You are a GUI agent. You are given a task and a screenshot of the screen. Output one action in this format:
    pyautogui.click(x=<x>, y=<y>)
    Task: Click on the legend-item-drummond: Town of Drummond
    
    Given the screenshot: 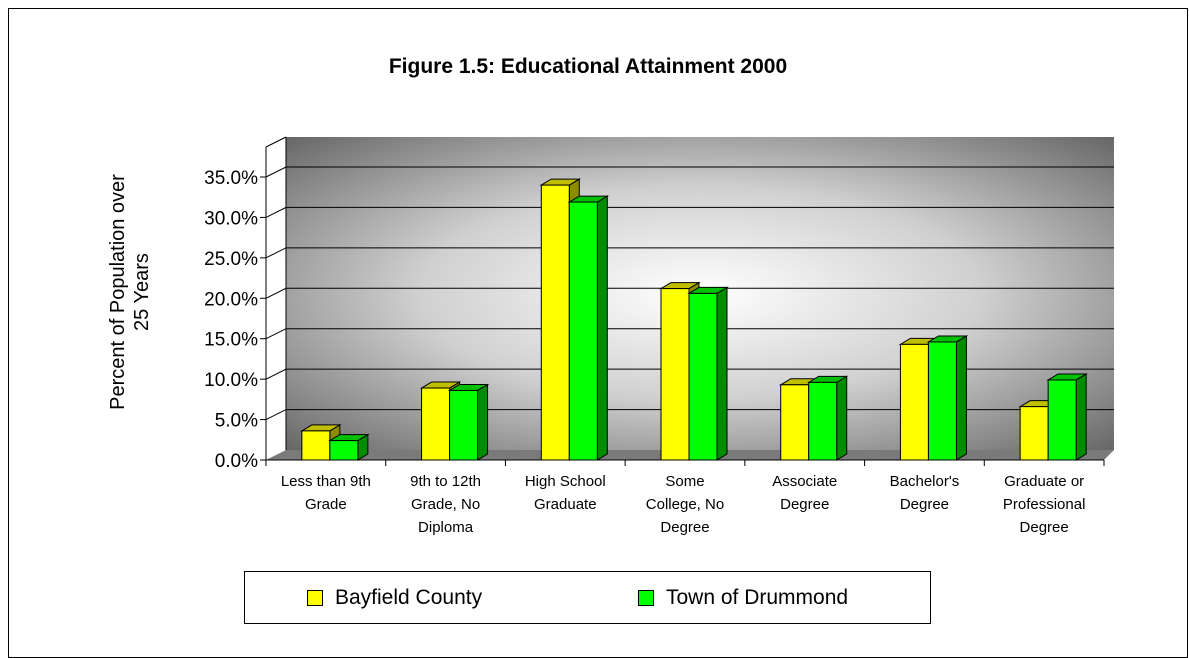 What is the action you would take?
    pyautogui.click(x=743, y=598)
    